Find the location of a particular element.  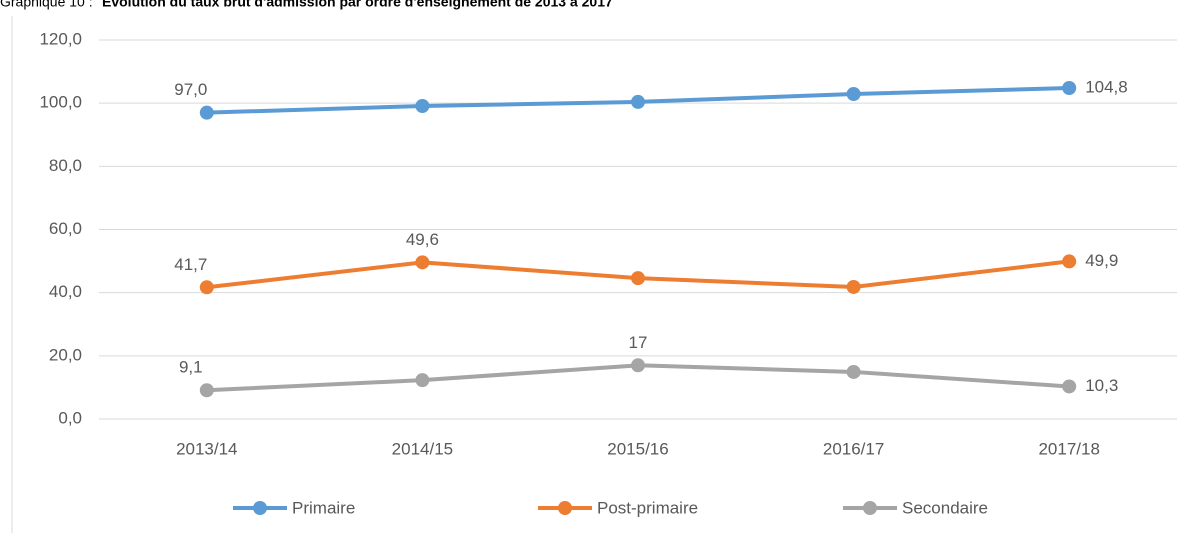

data-label: 49,9 is located at coordinates (1101, 260).